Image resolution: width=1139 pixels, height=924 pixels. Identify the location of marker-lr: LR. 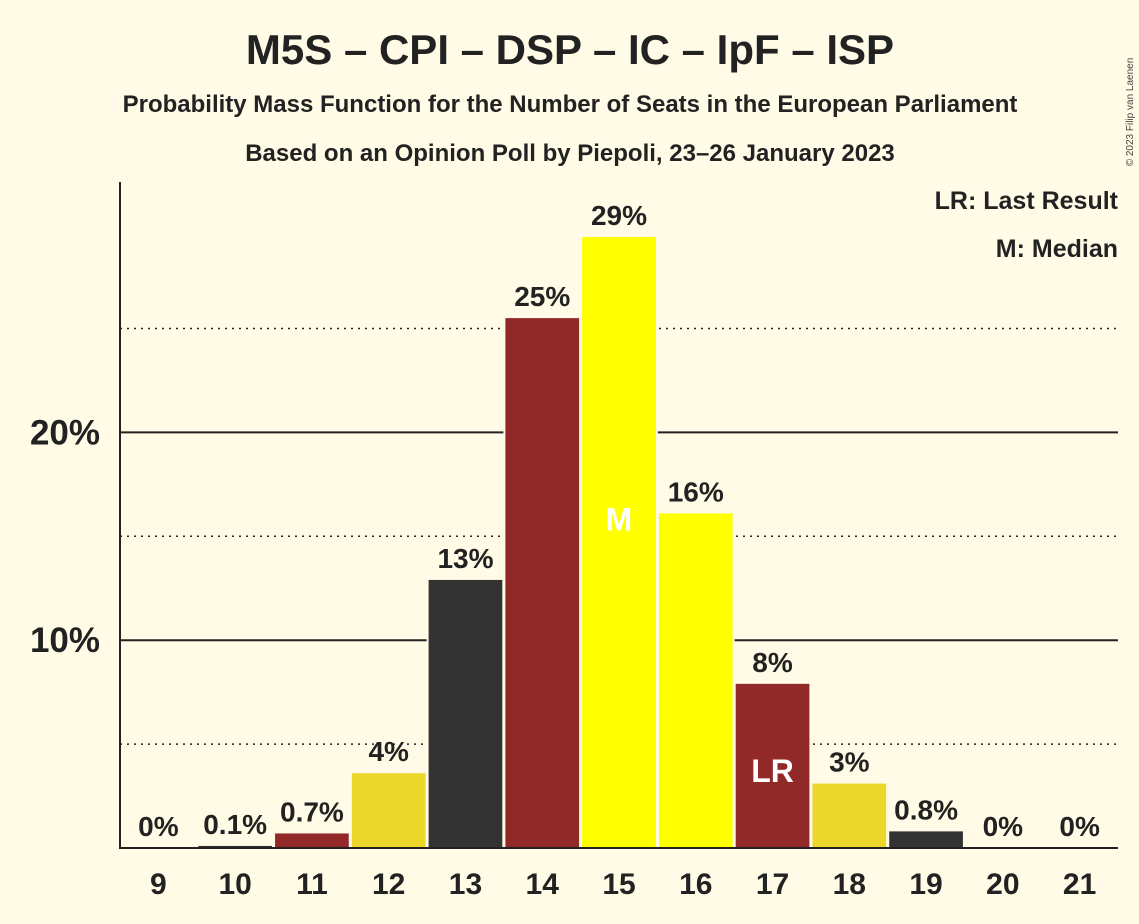
(772, 771).